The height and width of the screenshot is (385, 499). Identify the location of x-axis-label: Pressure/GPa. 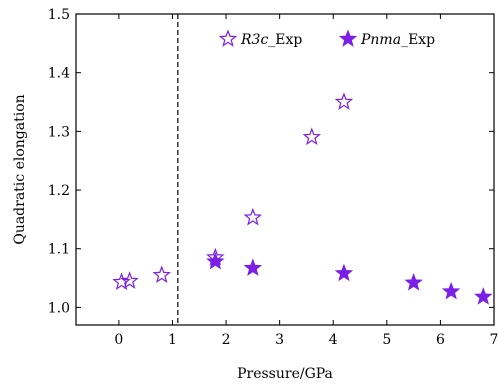
(285, 374).